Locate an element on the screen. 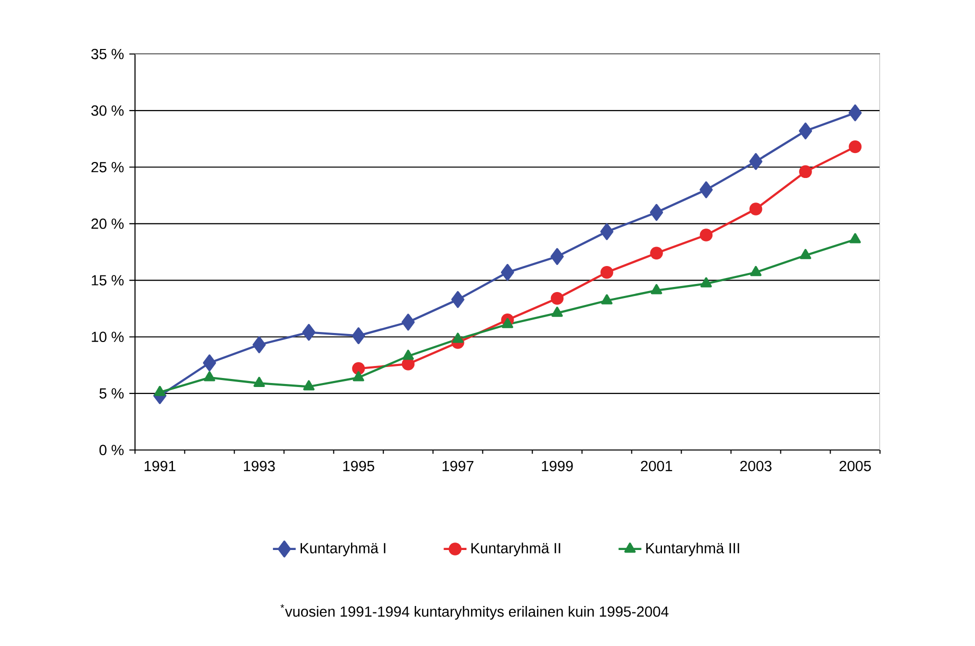  legend-label: Kuntaryhmä I is located at coordinates (343, 549).